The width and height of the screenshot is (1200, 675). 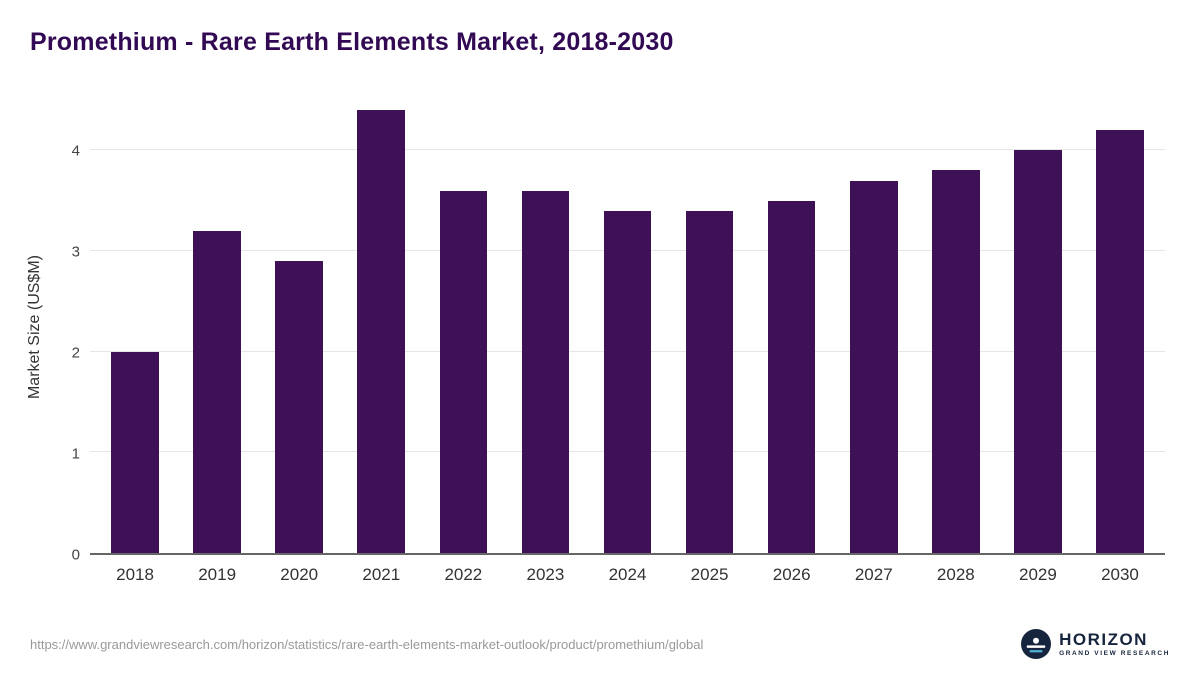 I want to click on bar-2027, so click(x=873, y=366).